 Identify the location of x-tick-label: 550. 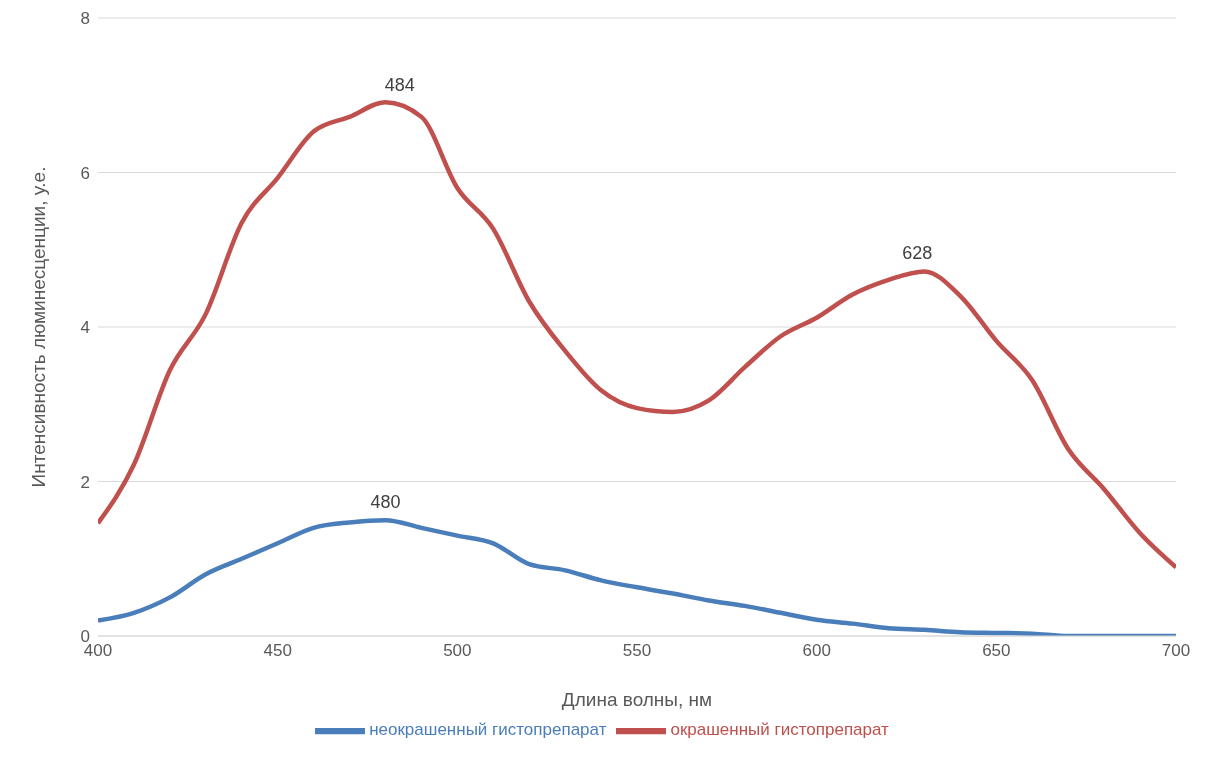
(637, 651).